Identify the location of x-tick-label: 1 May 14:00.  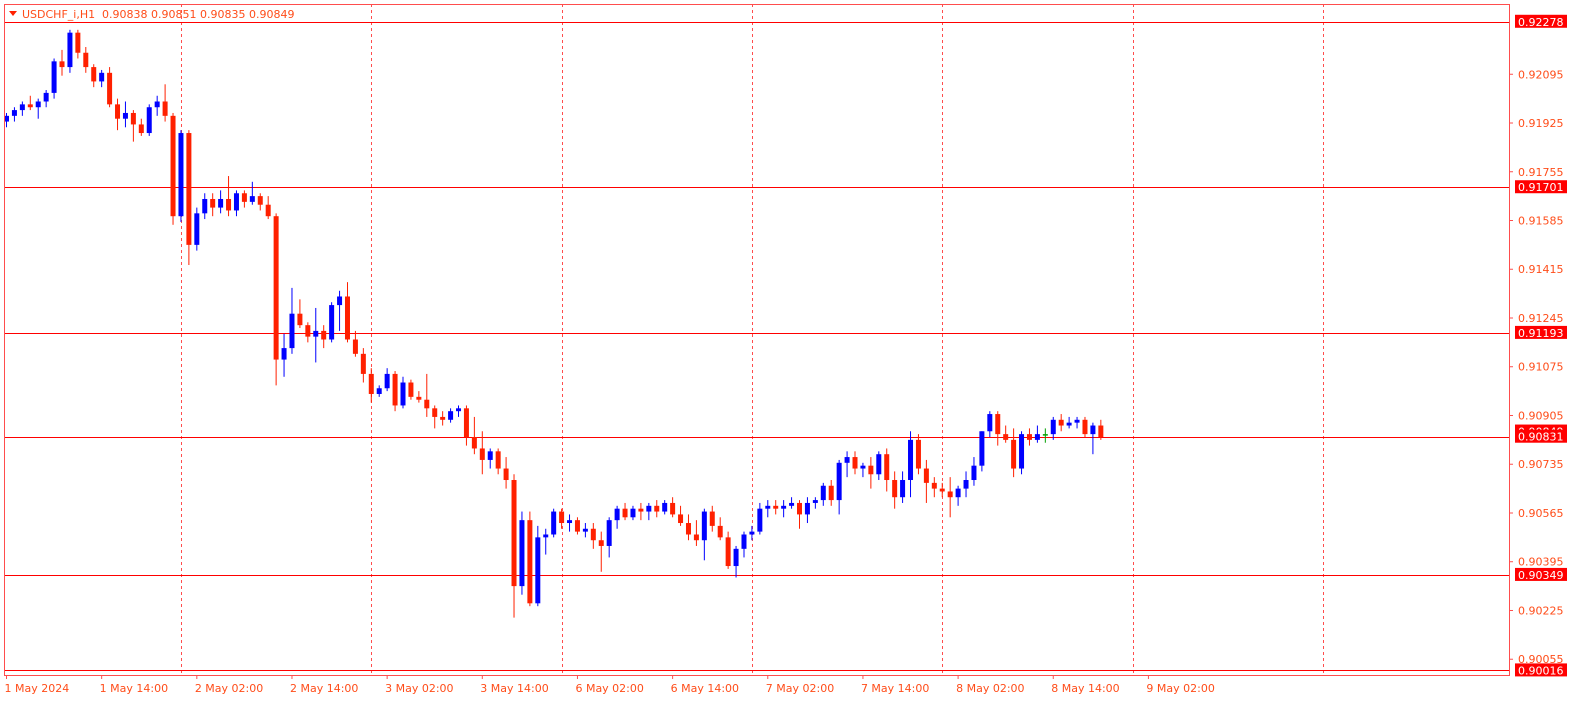
(134, 688).